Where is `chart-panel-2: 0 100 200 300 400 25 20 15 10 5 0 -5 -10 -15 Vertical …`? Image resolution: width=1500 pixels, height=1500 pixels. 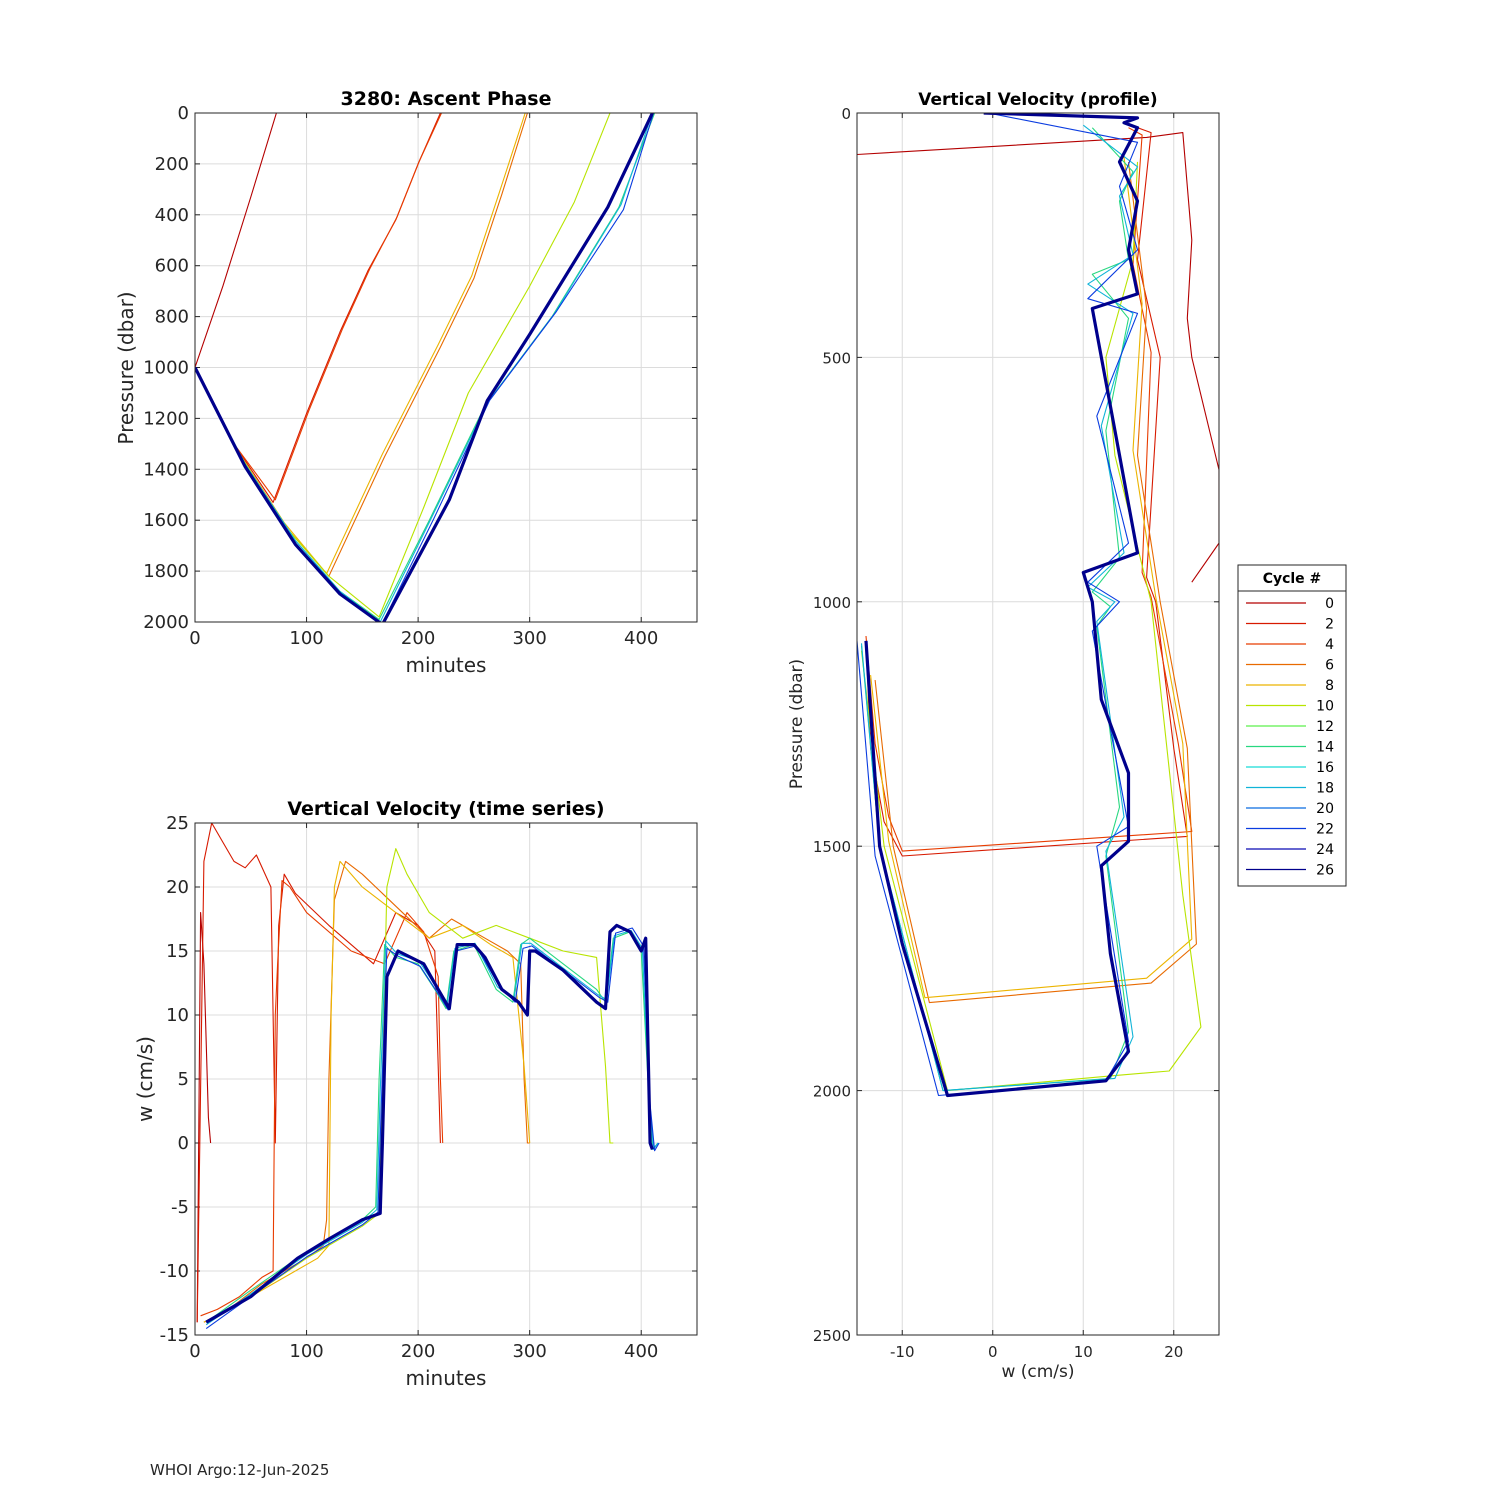
chart-panel-2: 0 100 200 300 400 25 20 15 10 5 0 -5 -10 -15 Vertical … is located at coordinates (415, 1094).